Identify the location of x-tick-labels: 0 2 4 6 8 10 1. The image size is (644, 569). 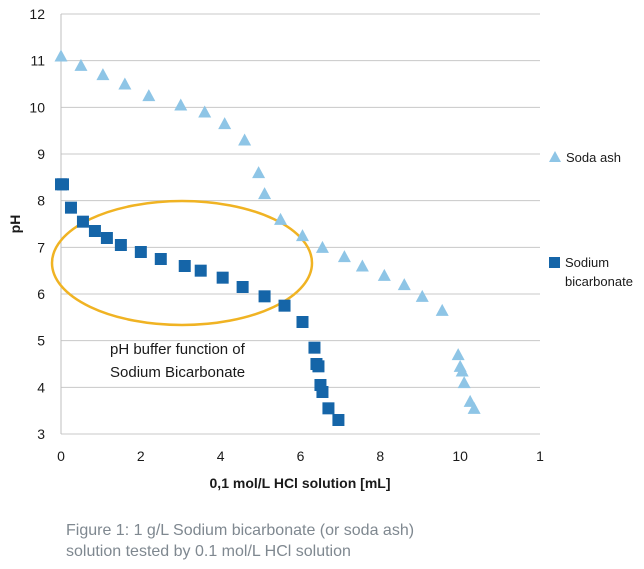
(300, 456).